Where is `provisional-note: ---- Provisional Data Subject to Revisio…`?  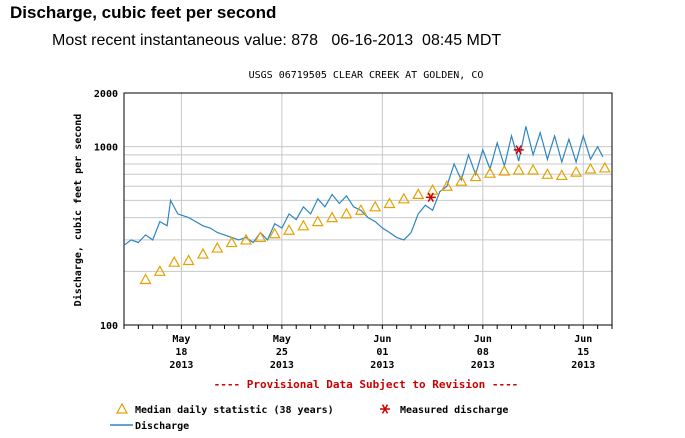 provisional-note: ---- Provisional Data Subject to Revisio… is located at coordinates (366, 384).